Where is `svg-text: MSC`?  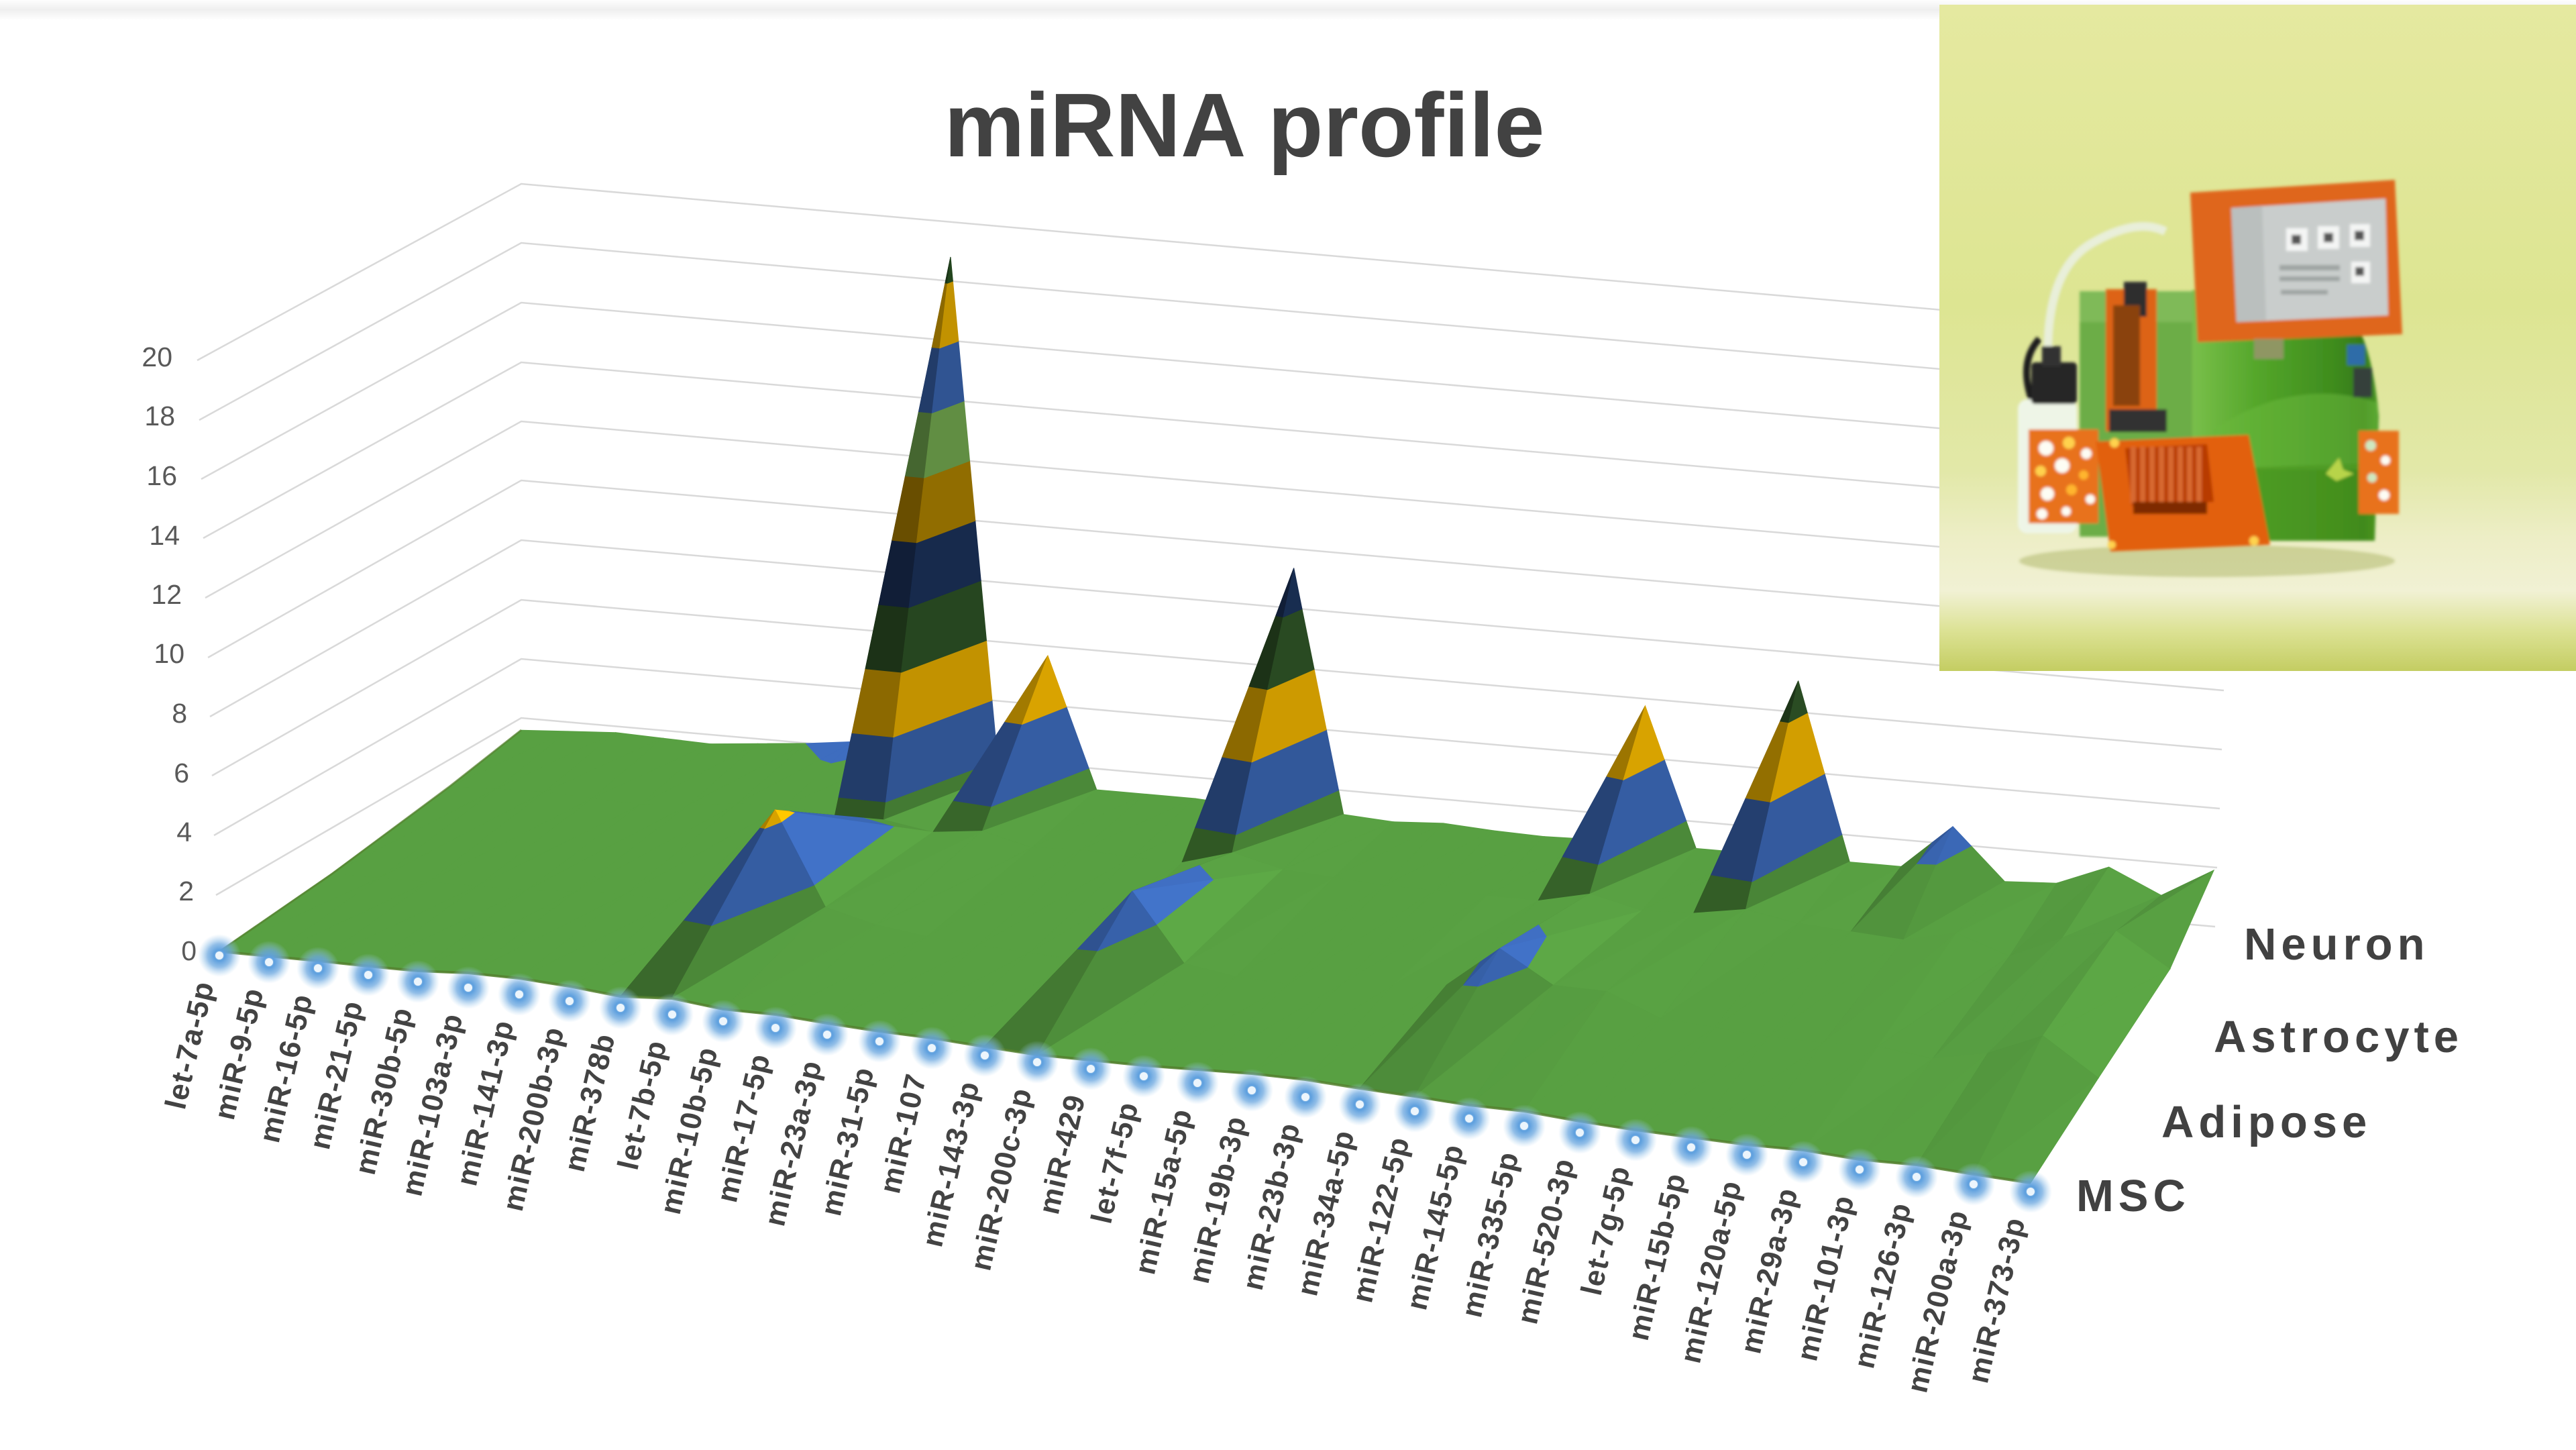
svg-text: MSC is located at coordinates (2133, 1196).